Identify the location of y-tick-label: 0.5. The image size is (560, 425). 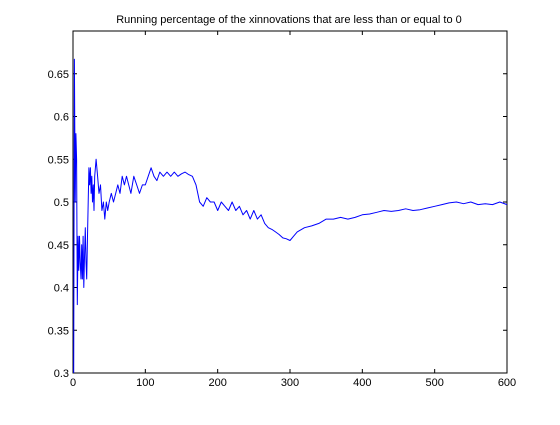
(61, 203).